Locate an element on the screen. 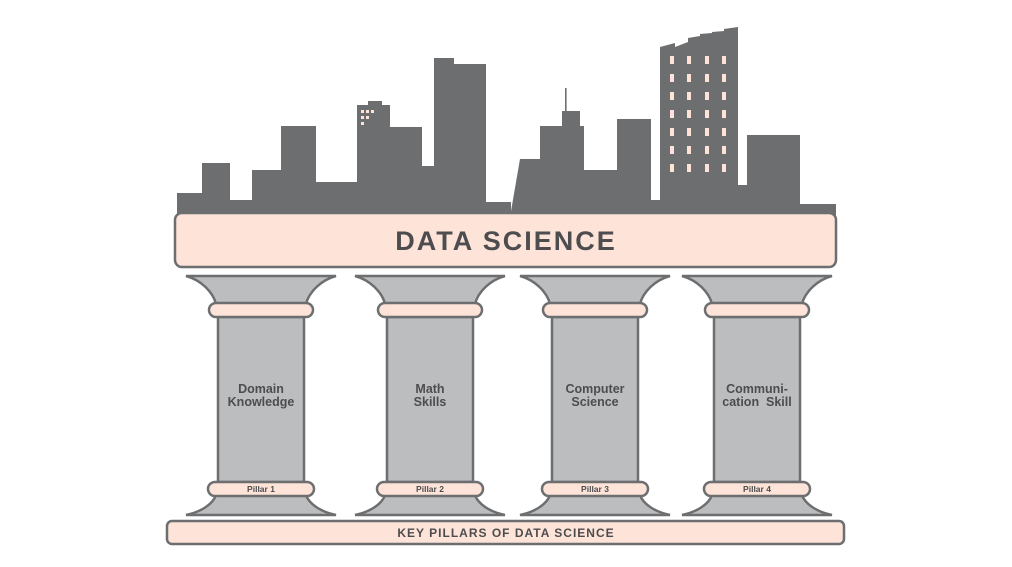 The image size is (1012, 567). pillar-label: Math is located at coordinates (429, 389).